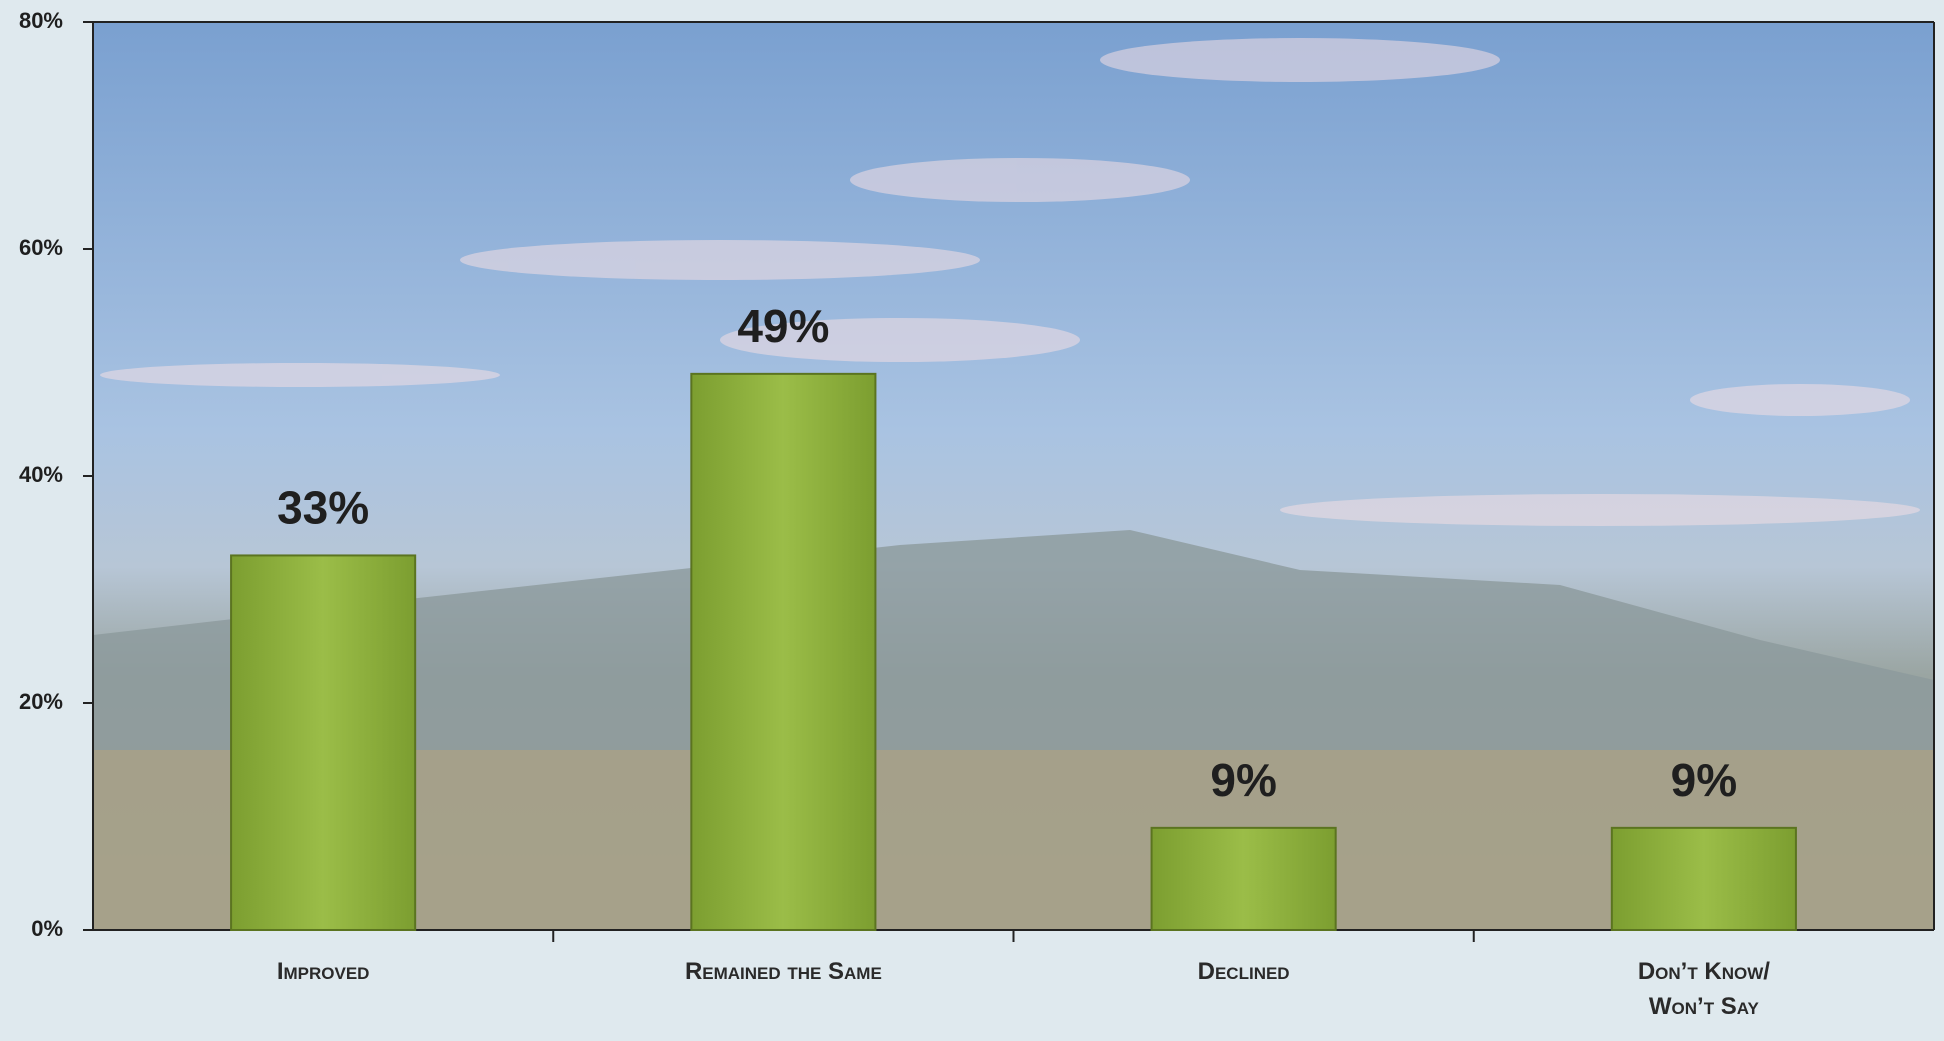 Image resolution: width=1944 pixels, height=1041 pixels. I want to click on x-tick-label: Don’t Know/ Won’t Say, so click(1703, 989).